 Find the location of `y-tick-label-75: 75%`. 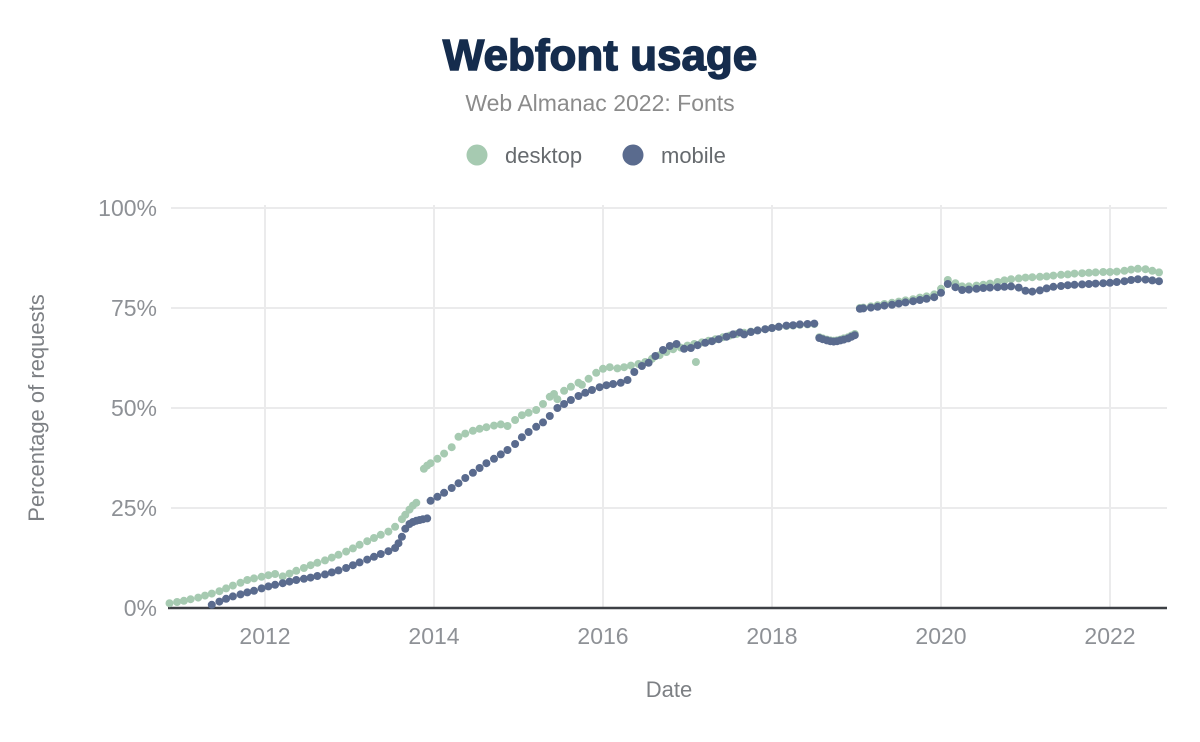

y-tick-label-75: 75% is located at coordinates (134, 308).